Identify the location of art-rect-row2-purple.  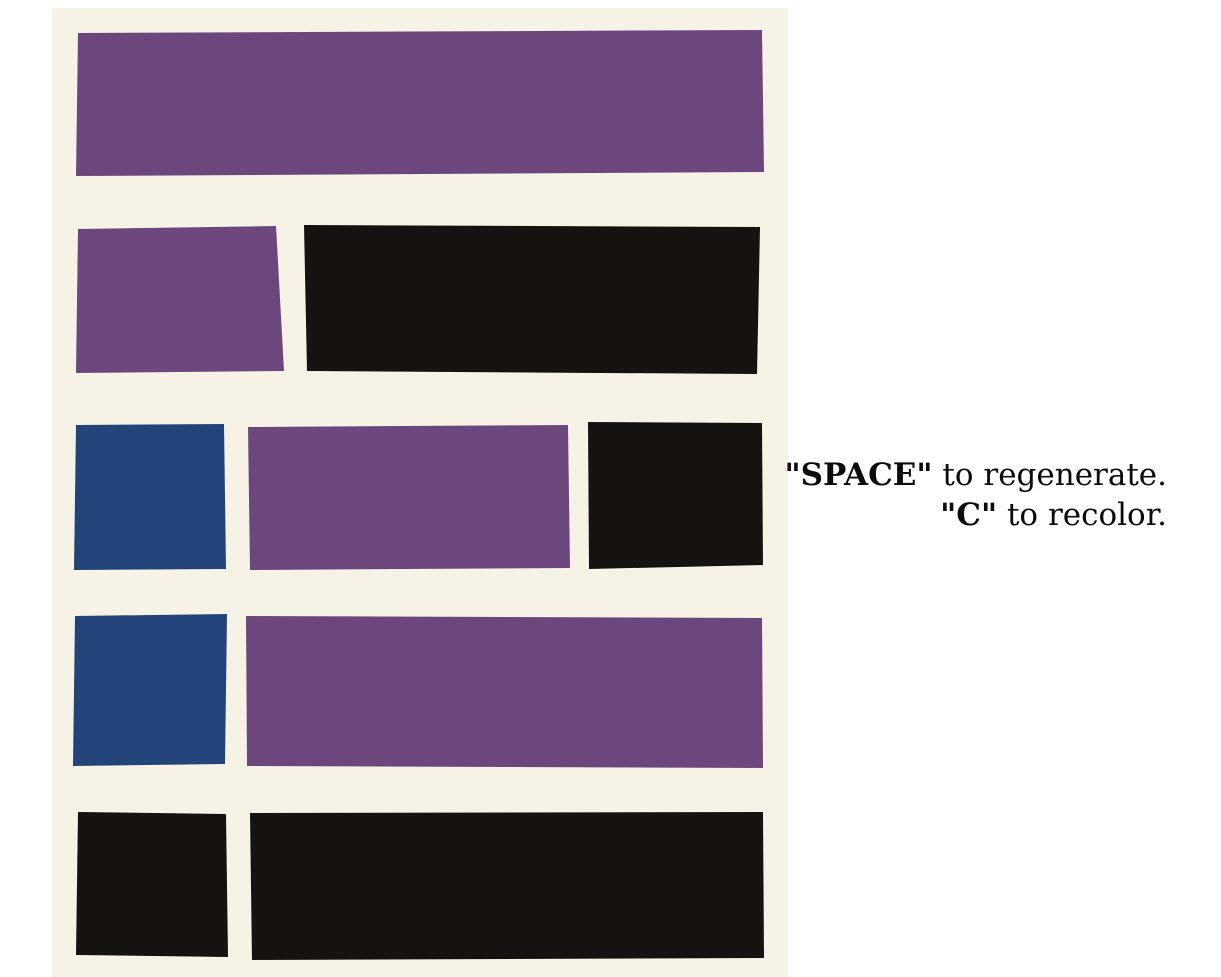
(180, 299).